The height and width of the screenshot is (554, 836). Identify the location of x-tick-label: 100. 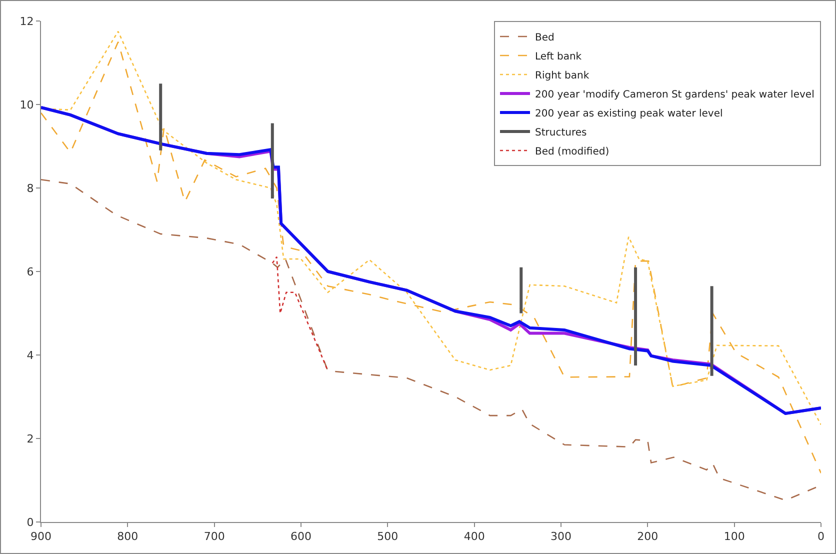
(734, 537).